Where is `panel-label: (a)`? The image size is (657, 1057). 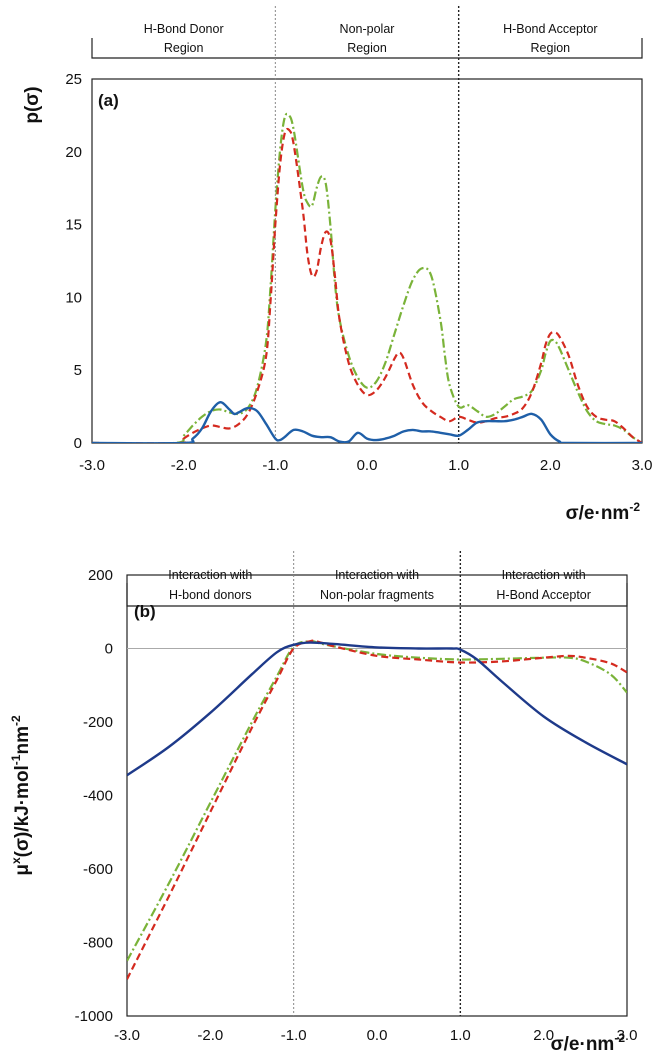
panel-label: (a) is located at coordinates (108, 100).